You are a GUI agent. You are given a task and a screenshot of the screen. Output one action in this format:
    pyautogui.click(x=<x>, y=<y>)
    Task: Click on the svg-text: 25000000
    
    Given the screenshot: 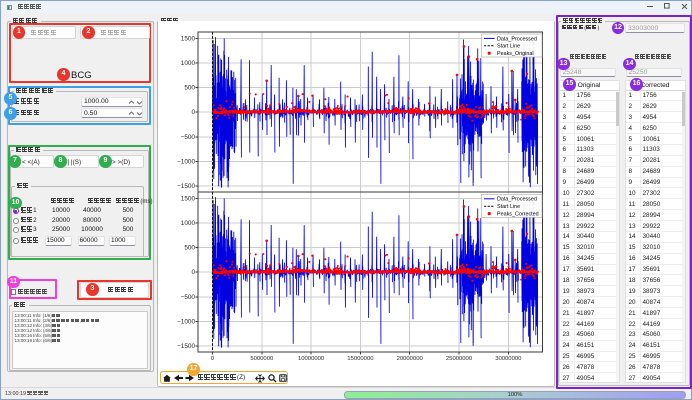 What is the action you would take?
    pyautogui.click(x=459, y=359)
    